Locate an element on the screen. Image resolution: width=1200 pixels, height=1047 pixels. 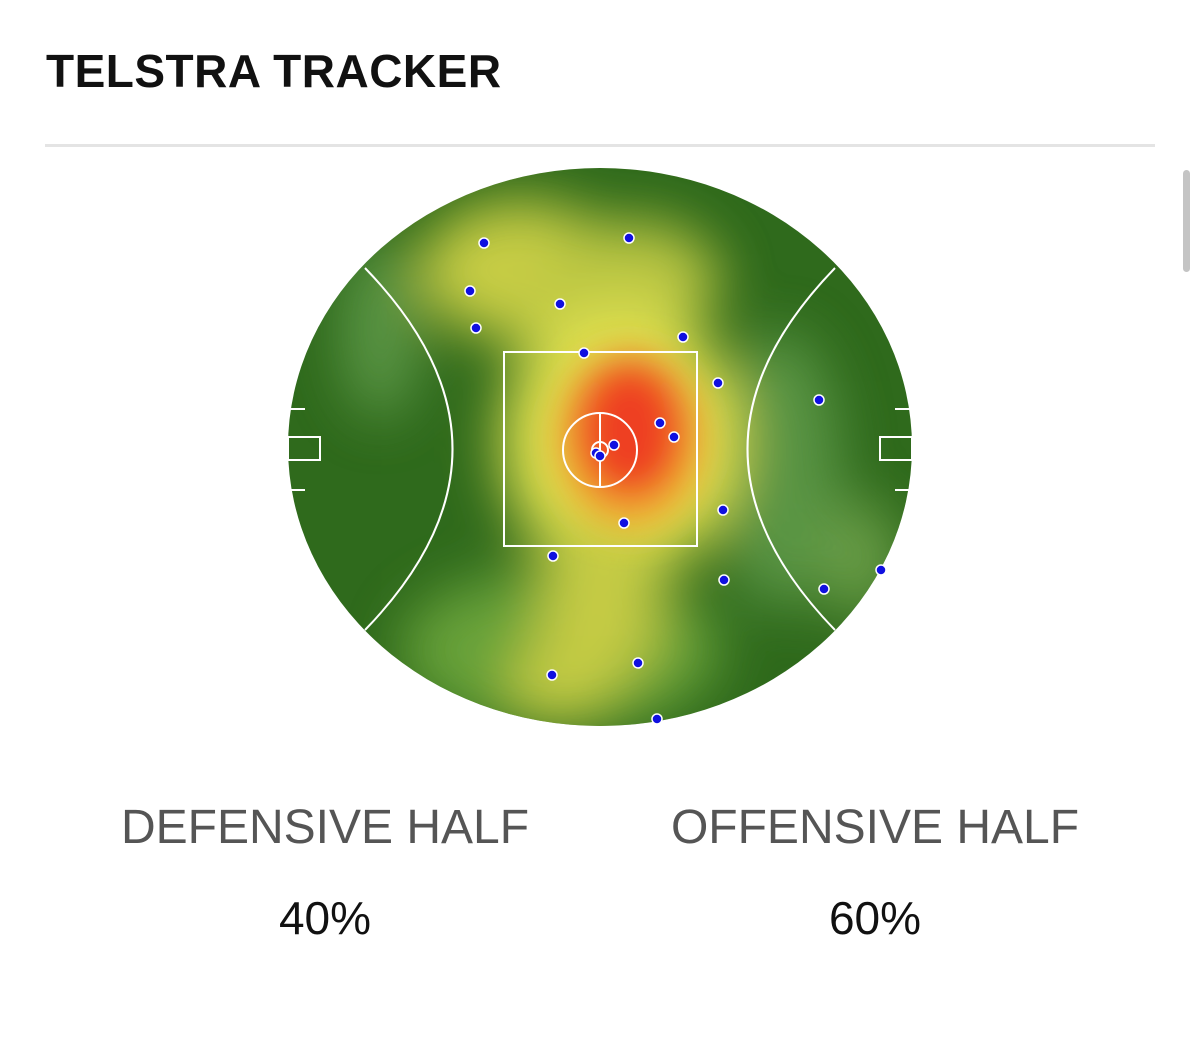
stat-value: 40% is located at coordinates (325, 918).